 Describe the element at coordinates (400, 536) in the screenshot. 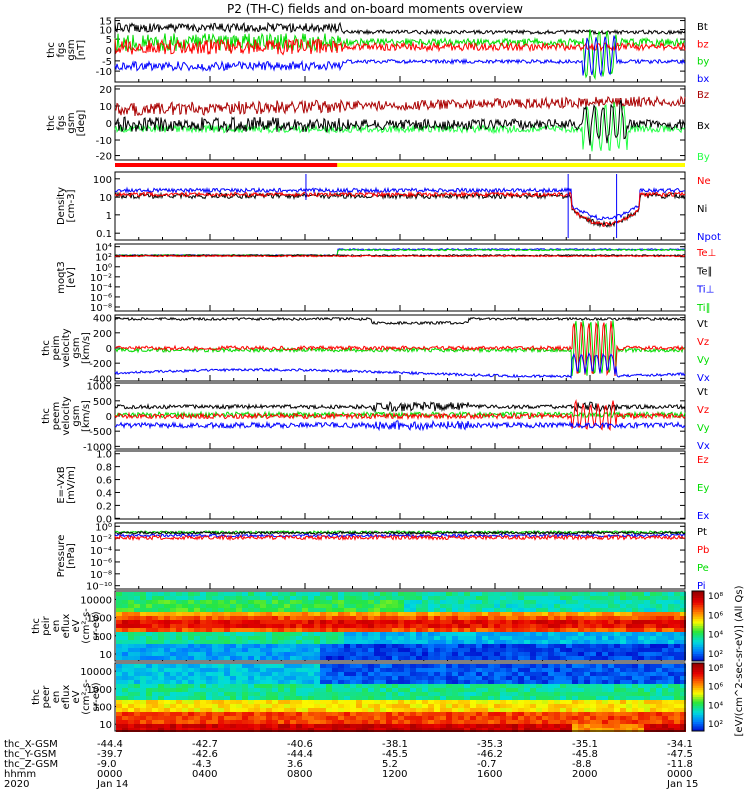

I see `series-pi` at that location.